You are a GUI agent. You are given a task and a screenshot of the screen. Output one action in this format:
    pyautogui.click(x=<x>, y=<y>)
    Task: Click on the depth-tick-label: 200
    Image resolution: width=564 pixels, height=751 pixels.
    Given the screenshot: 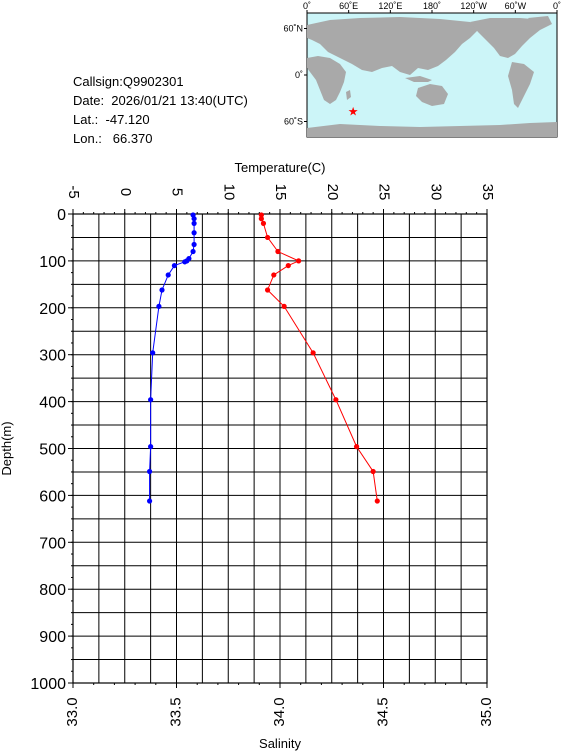 What is the action you would take?
    pyautogui.click(x=52, y=309)
    